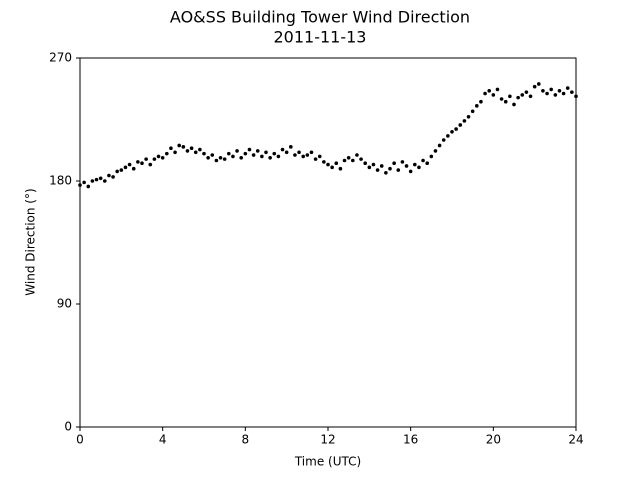 The height and width of the screenshot is (480, 640). I want to click on y-tick-label: 90, so click(64, 304).